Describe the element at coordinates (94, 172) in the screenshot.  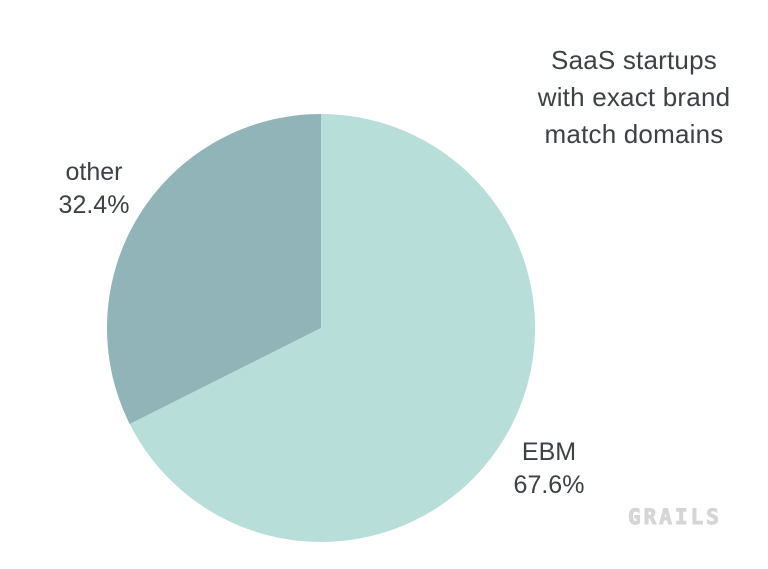
I see `slice-label-other-name: other` at that location.